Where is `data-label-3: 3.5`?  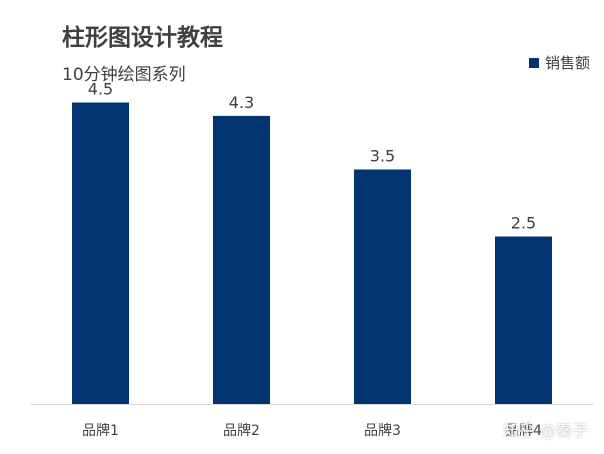 data-label-3: 3.5 is located at coordinates (382, 156).